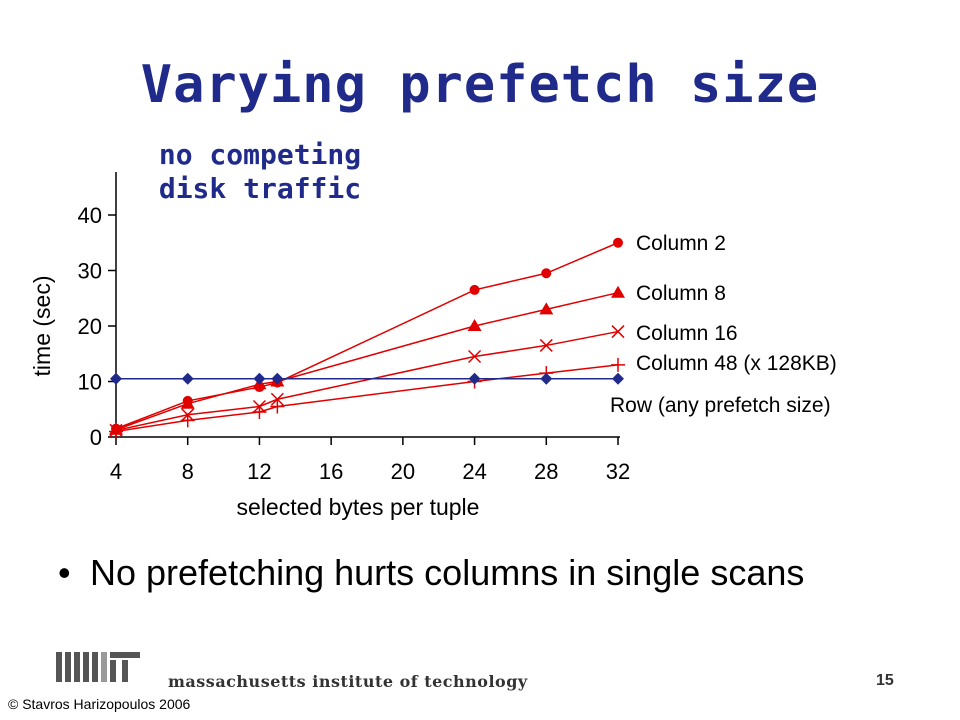  What do you see at coordinates (90, 326) in the screenshot?
I see `y-tick-label: 20` at bounding box center [90, 326].